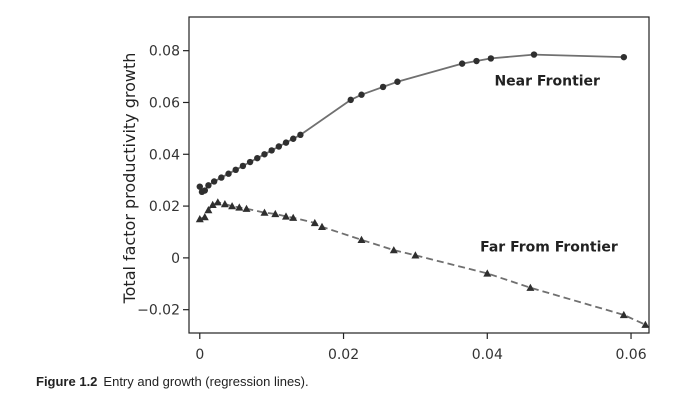 This screenshot has width=674, height=414. I want to click on x-tick-label: 0.04, so click(487, 355).